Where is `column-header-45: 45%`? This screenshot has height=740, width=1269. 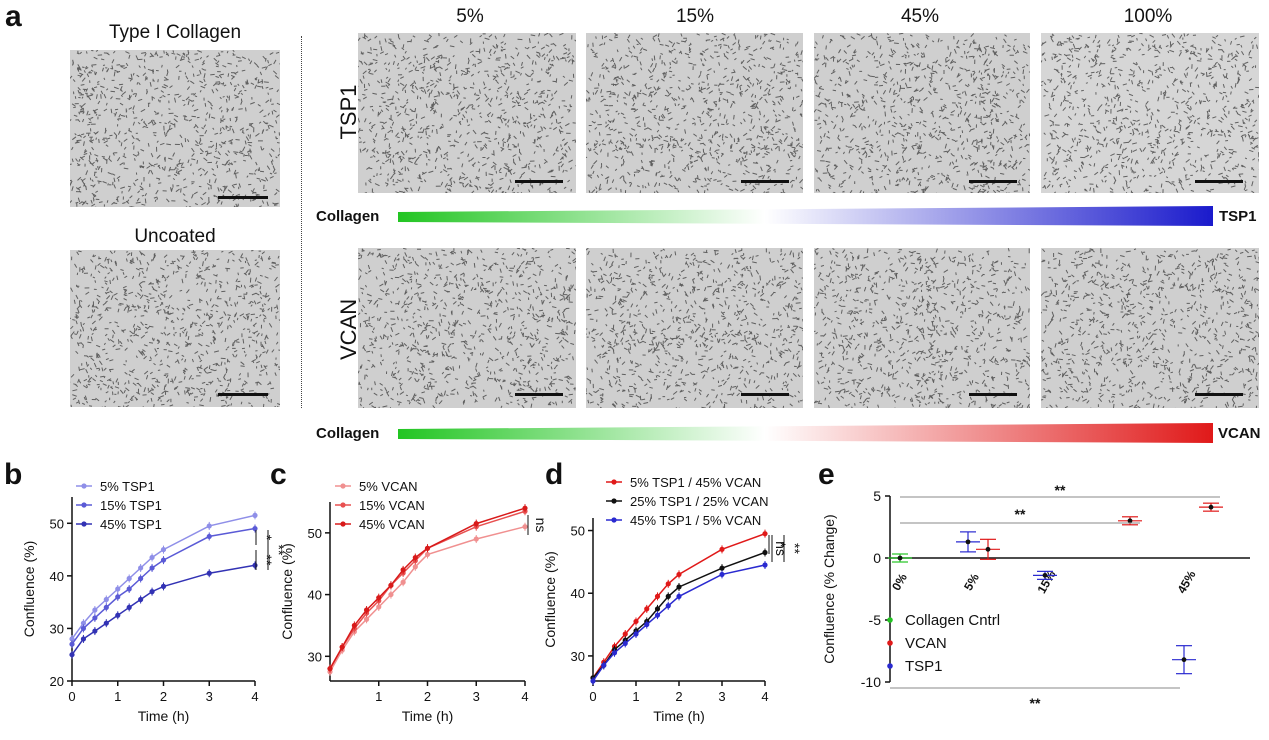
column-header-45: 45% is located at coordinates (920, 16).